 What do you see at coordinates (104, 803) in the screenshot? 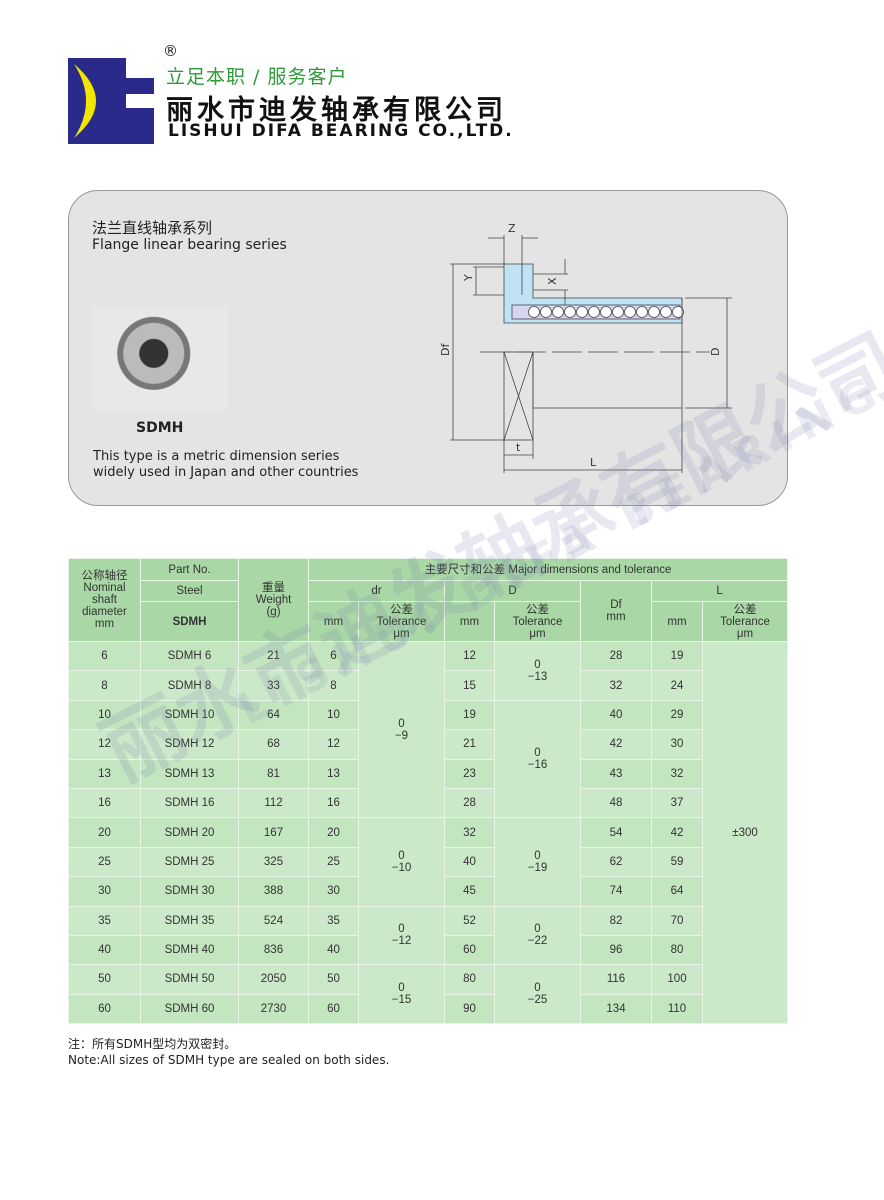
I see `table-cell: 16` at bounding box center [104, 803].